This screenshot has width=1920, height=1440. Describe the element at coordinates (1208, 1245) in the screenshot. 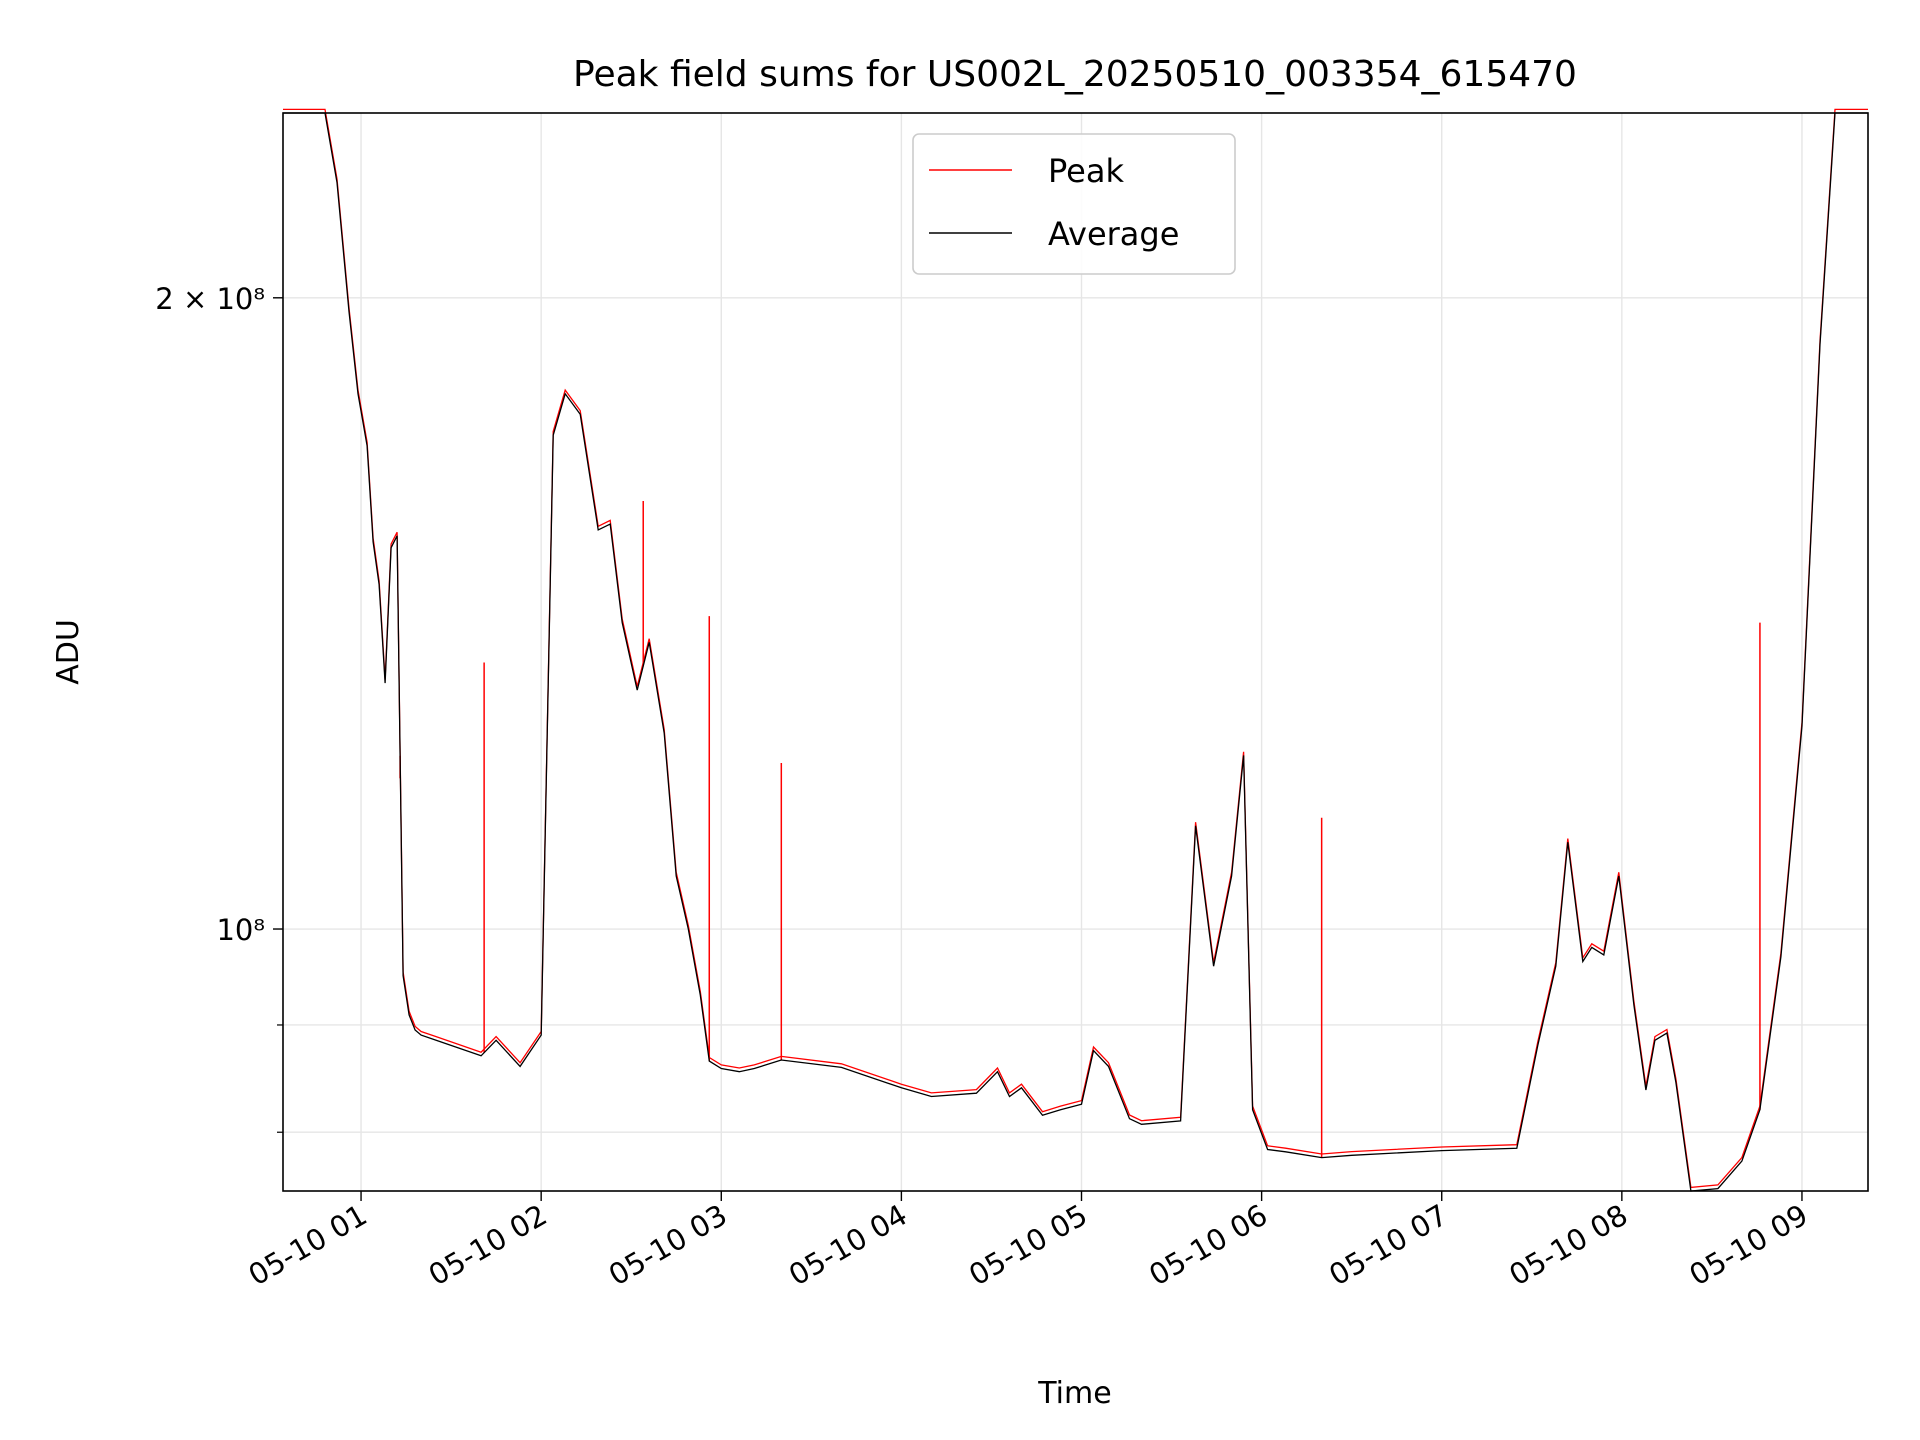

I see `x-tick-label: 05-10 06` at that location.